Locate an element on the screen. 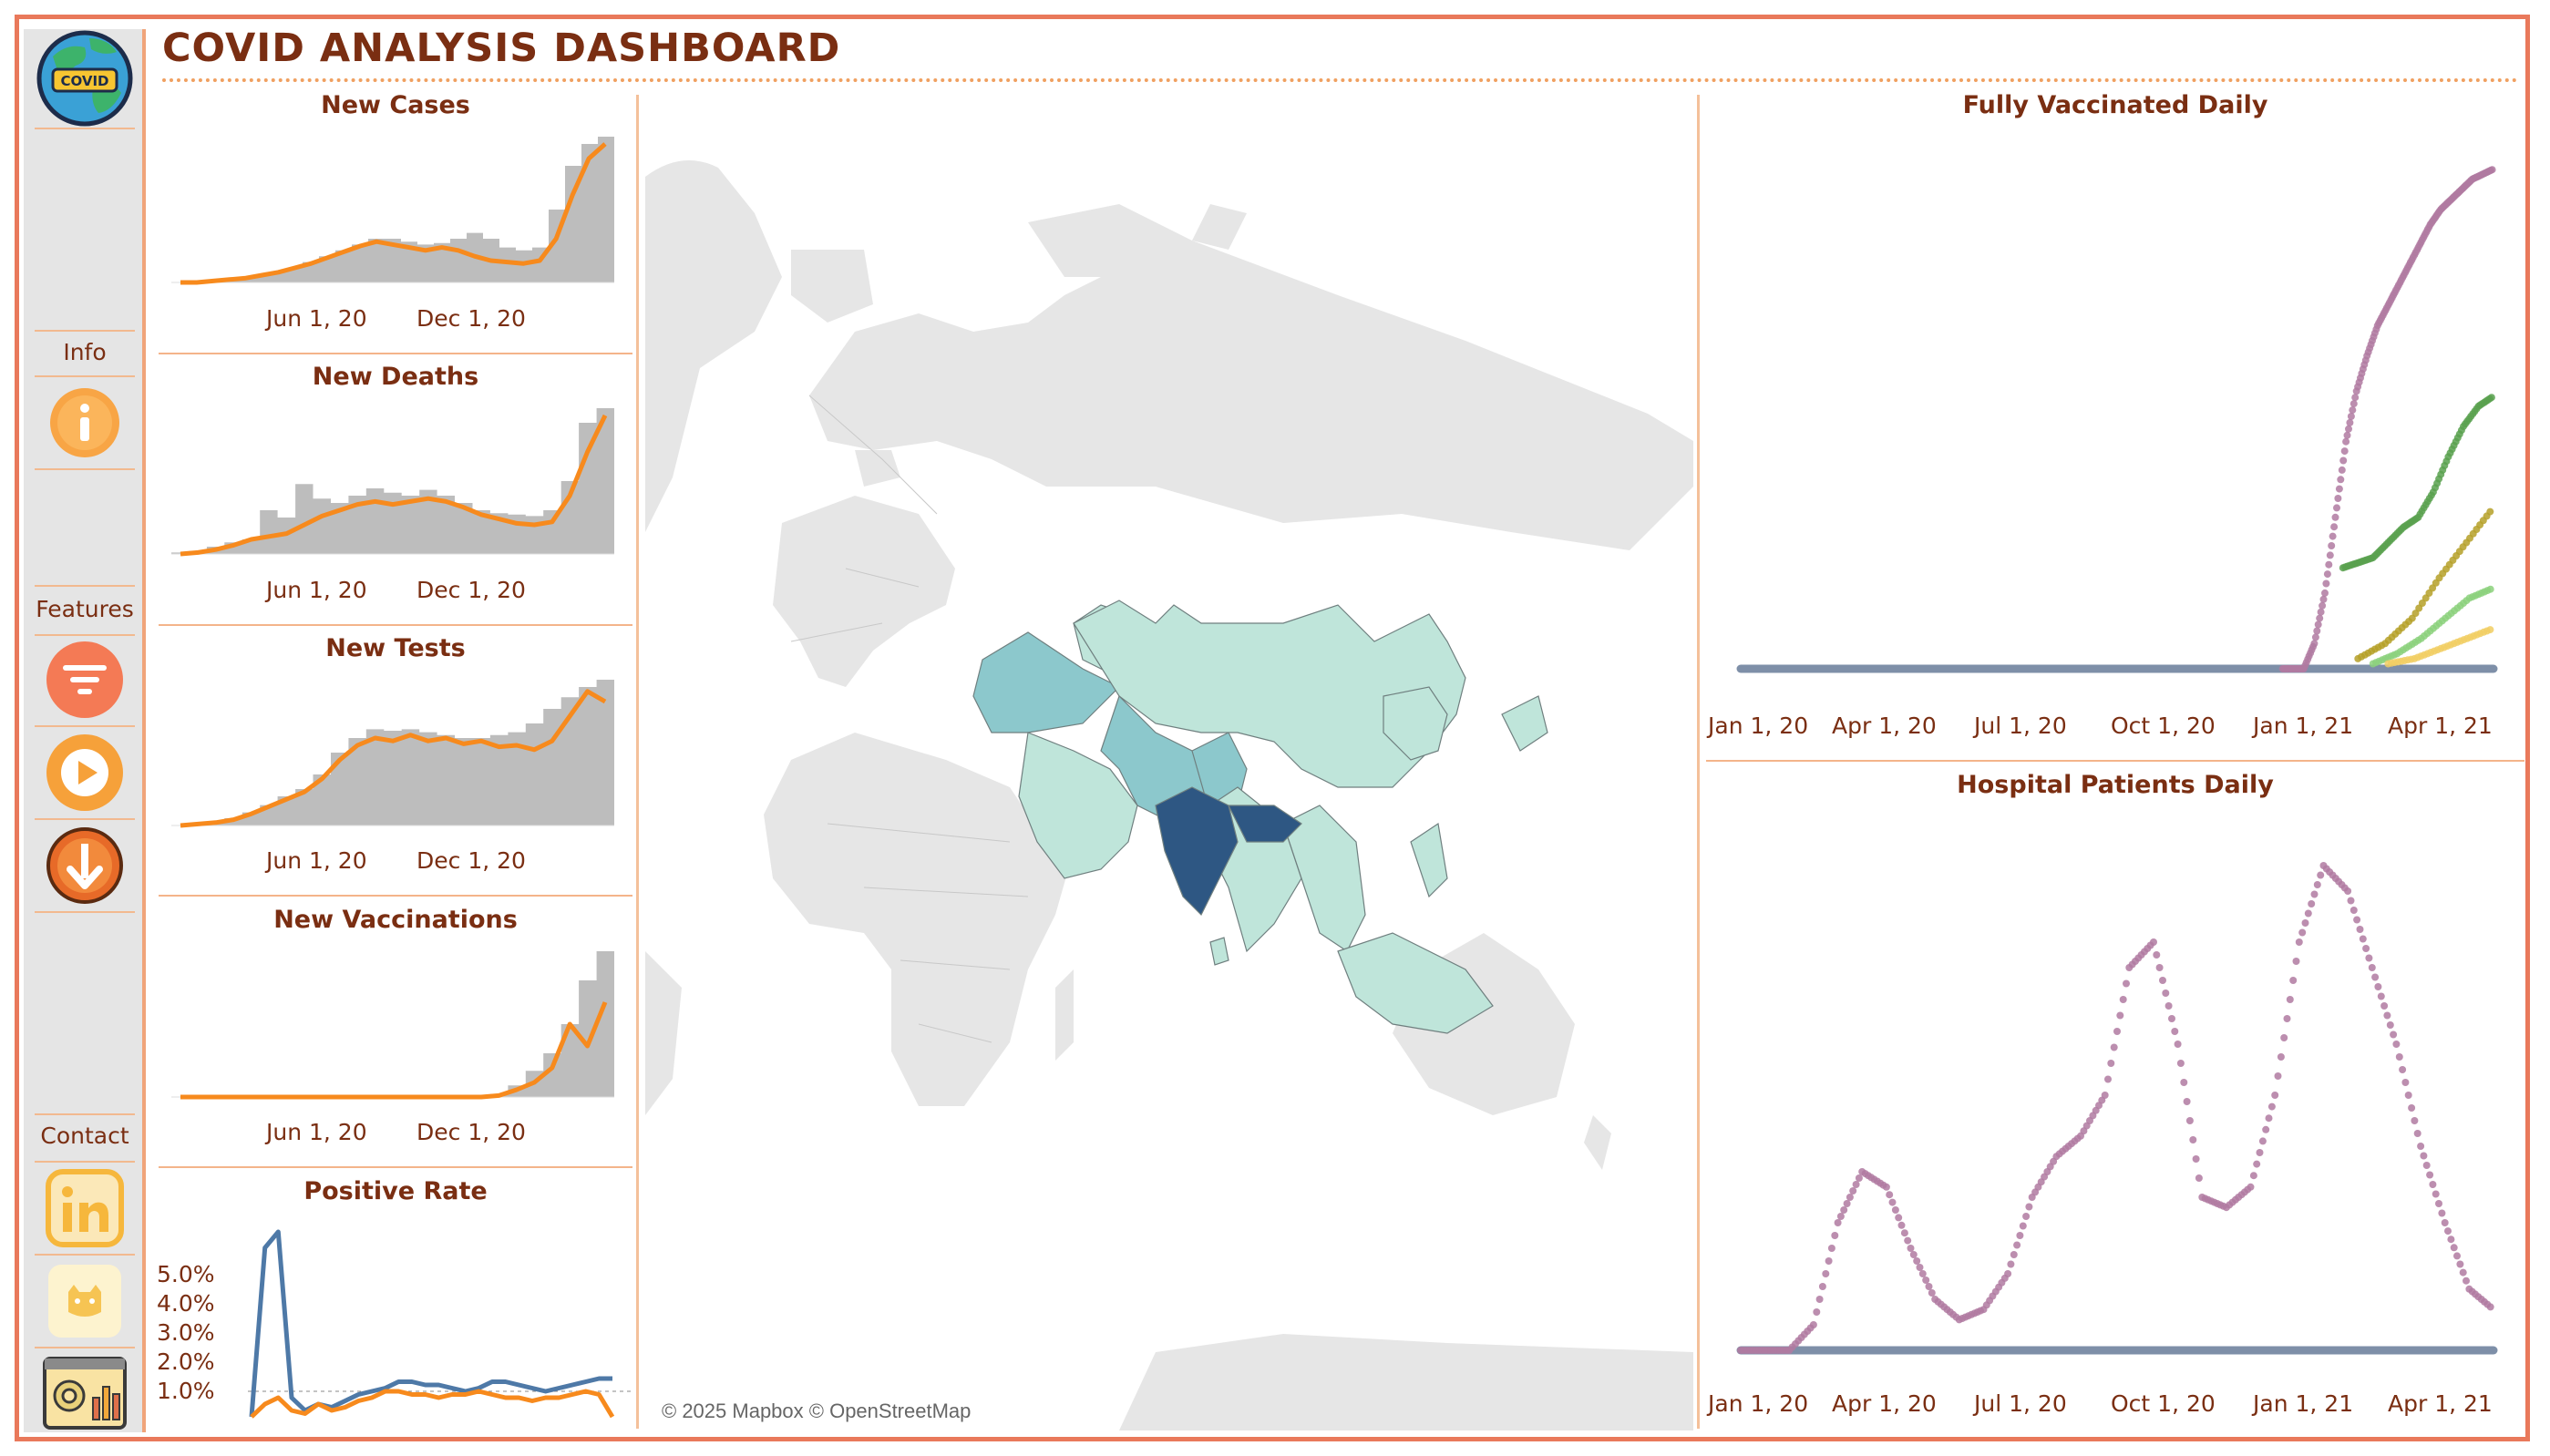 This screenshot has height=1456, width=2550. x-tick: Apr 1, 20 is located at coordinates (1884, 726).